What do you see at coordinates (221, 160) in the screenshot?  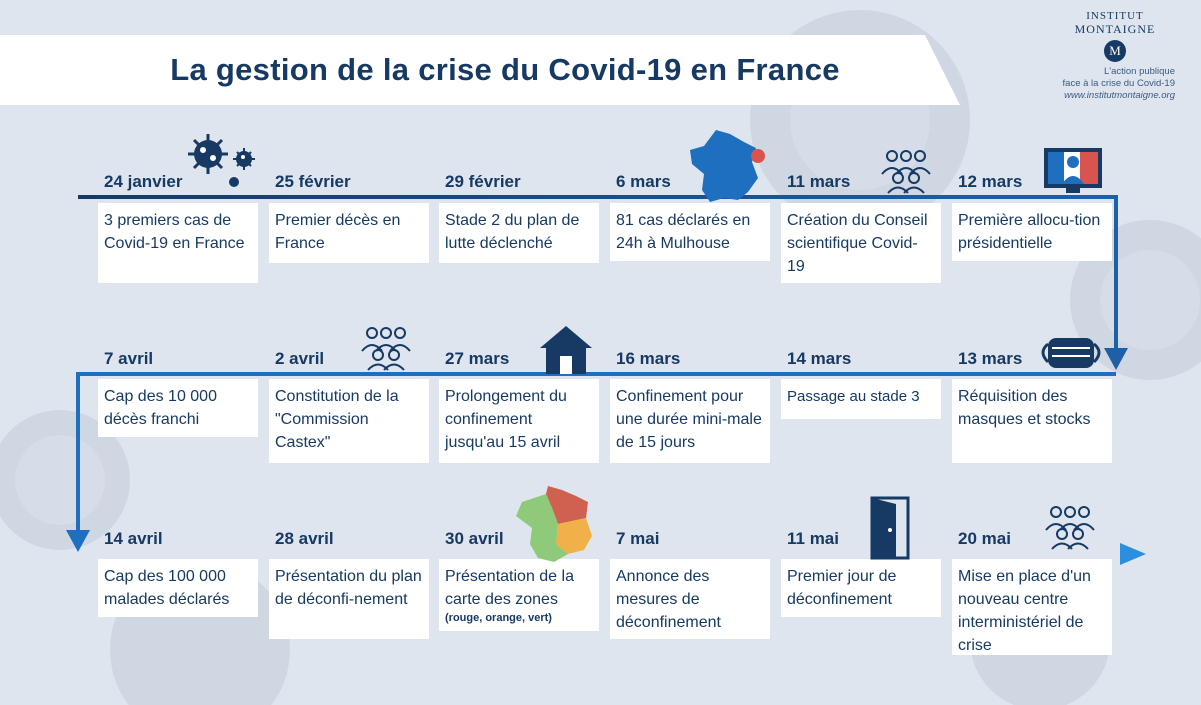 I see `virus-icon` at bounding box center [221, 160].